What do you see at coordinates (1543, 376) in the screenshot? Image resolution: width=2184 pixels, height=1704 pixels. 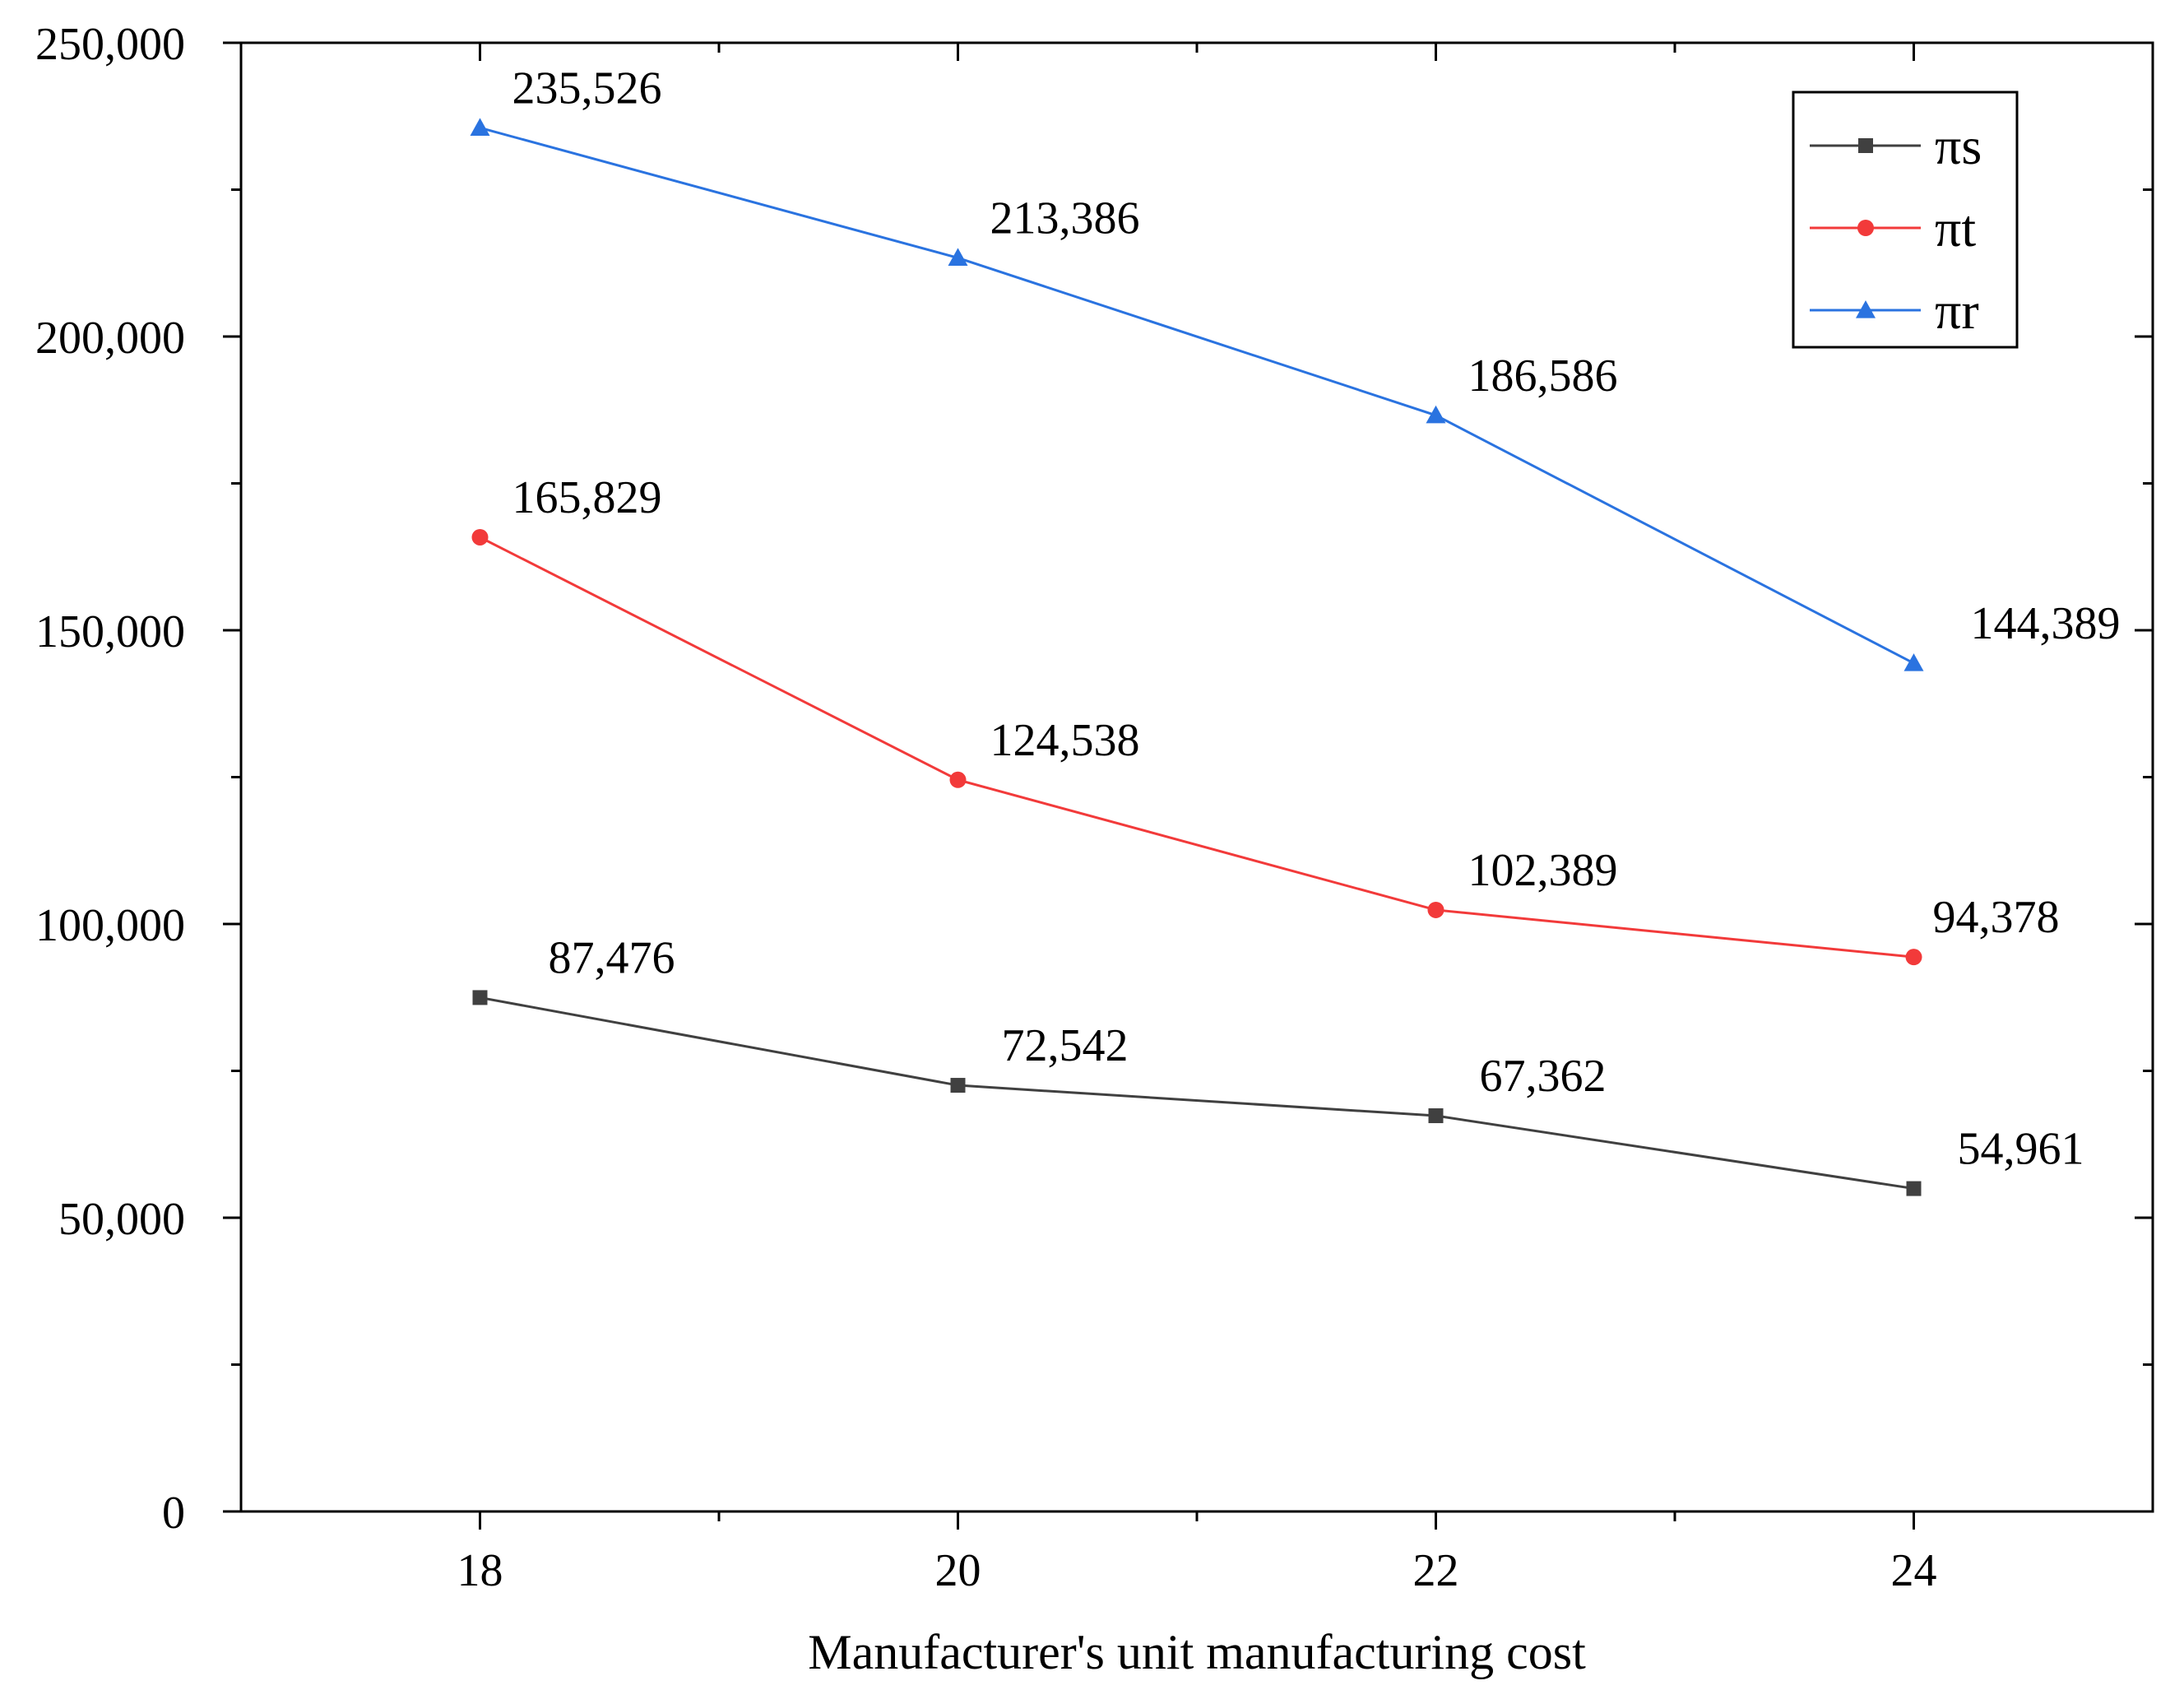 I see `data-label: 186,586` at bounding box center [1543, 376].